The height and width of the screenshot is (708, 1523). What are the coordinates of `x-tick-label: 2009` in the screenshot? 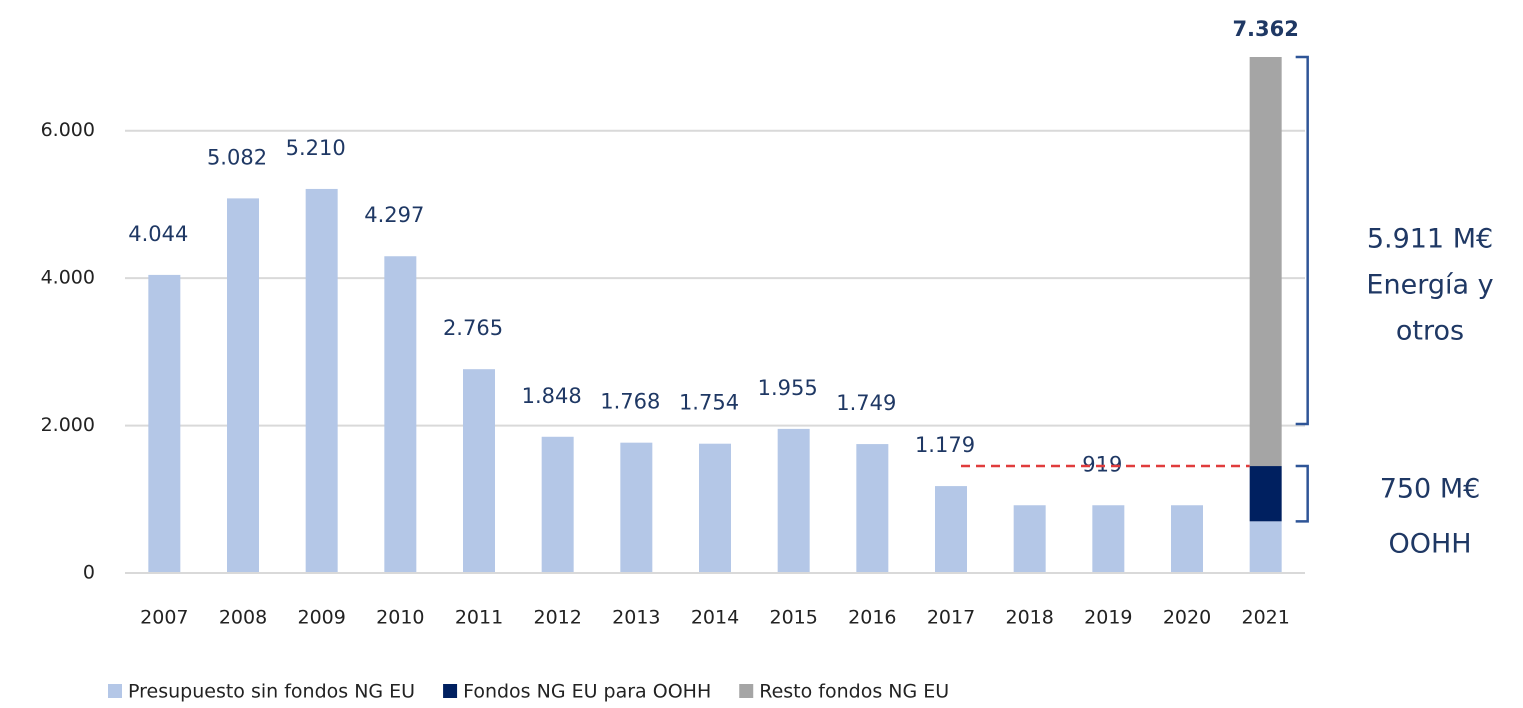 It's located at (321, 618).